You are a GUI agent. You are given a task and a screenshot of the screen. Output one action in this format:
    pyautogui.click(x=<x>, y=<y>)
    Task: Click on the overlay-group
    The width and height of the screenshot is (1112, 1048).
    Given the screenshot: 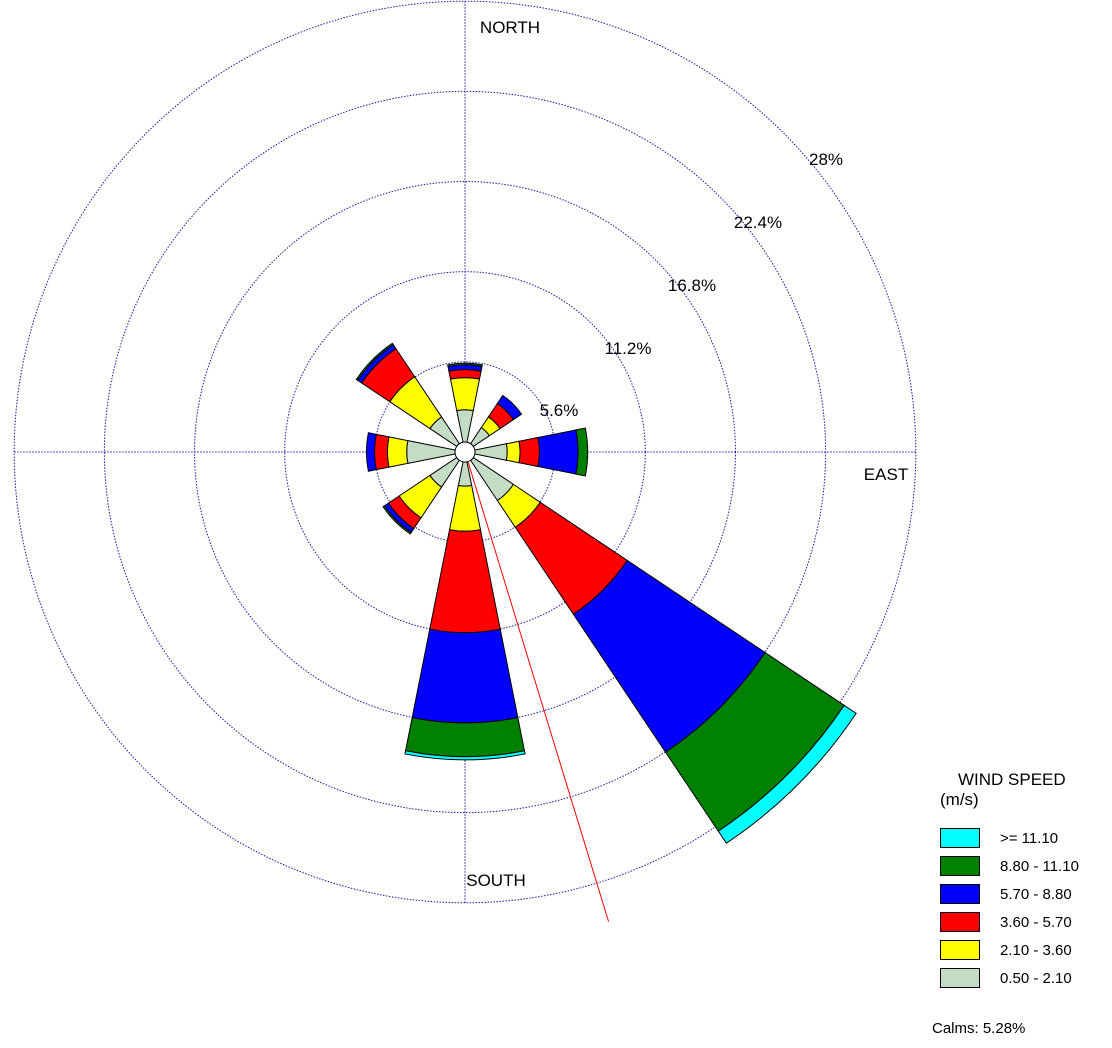 What is the action you would take?
    pyautogui.click(x=532, y=681)
    